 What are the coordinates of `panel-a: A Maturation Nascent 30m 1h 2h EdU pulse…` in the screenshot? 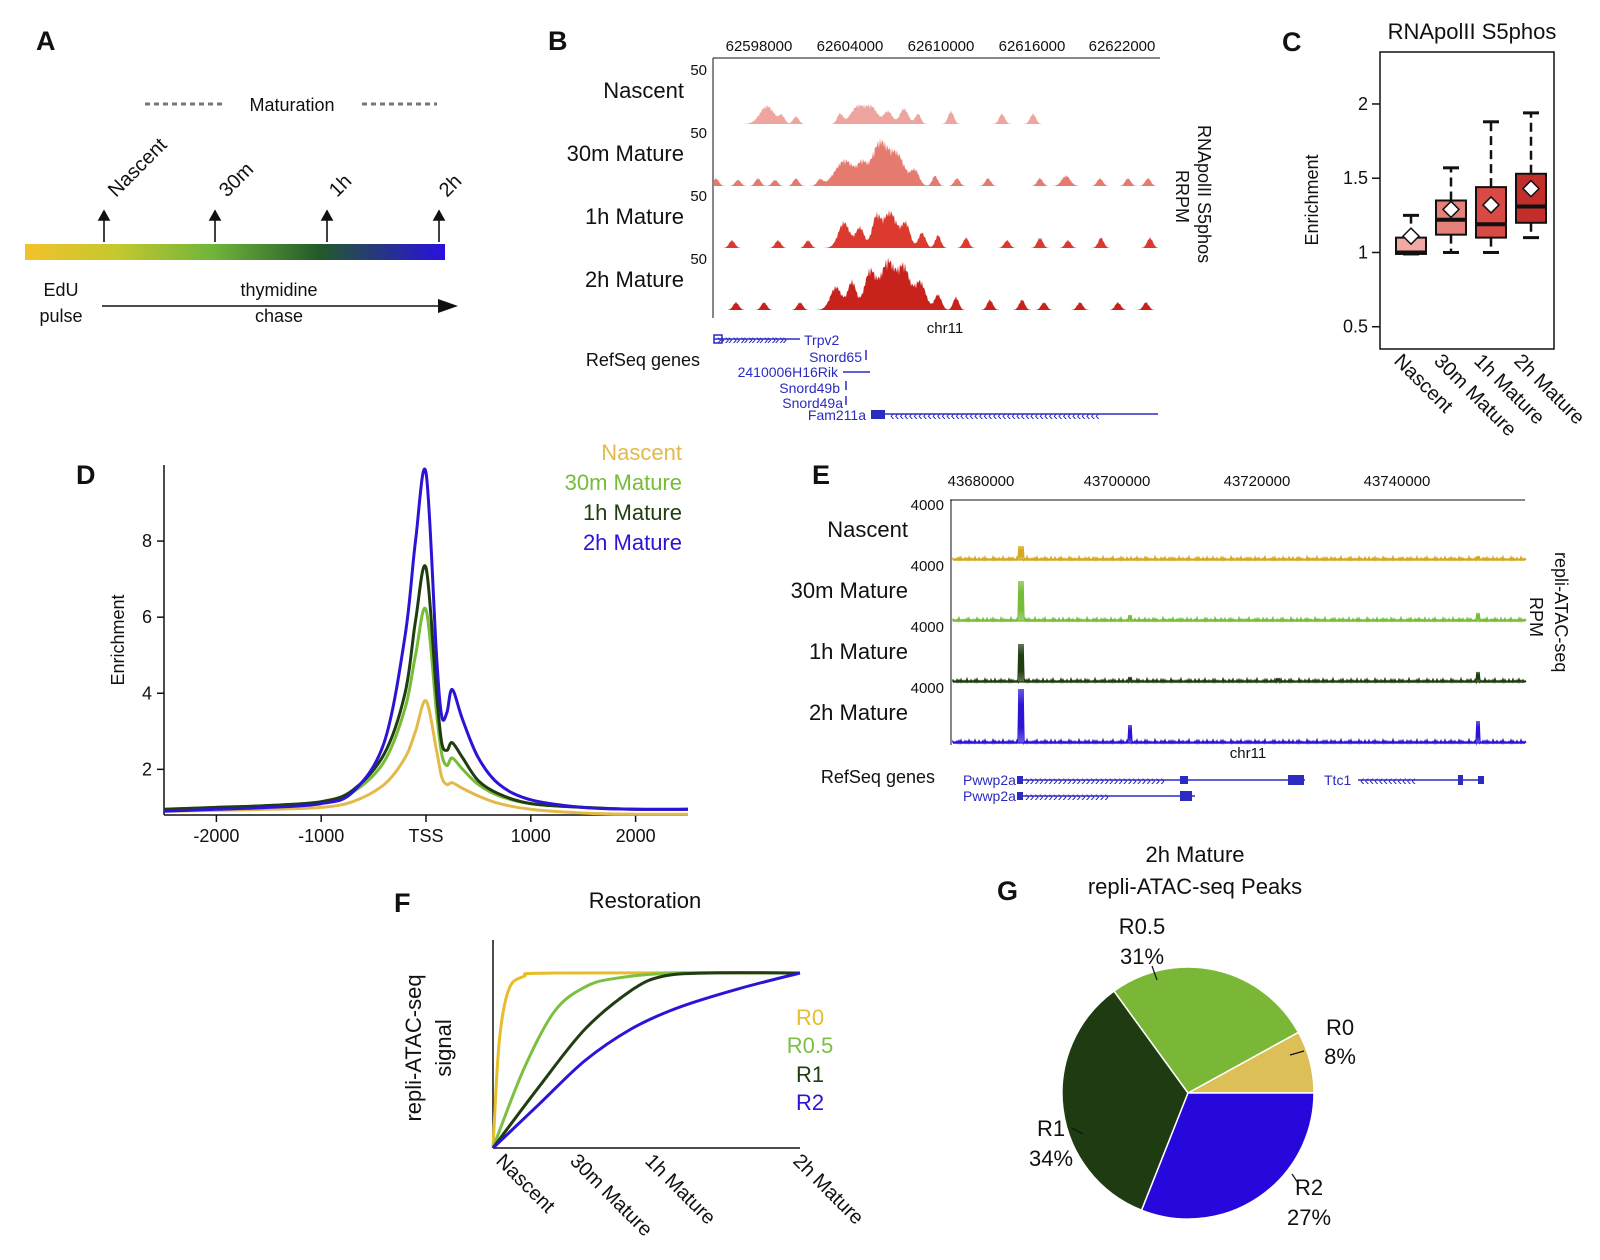 It's located at (245, 176).